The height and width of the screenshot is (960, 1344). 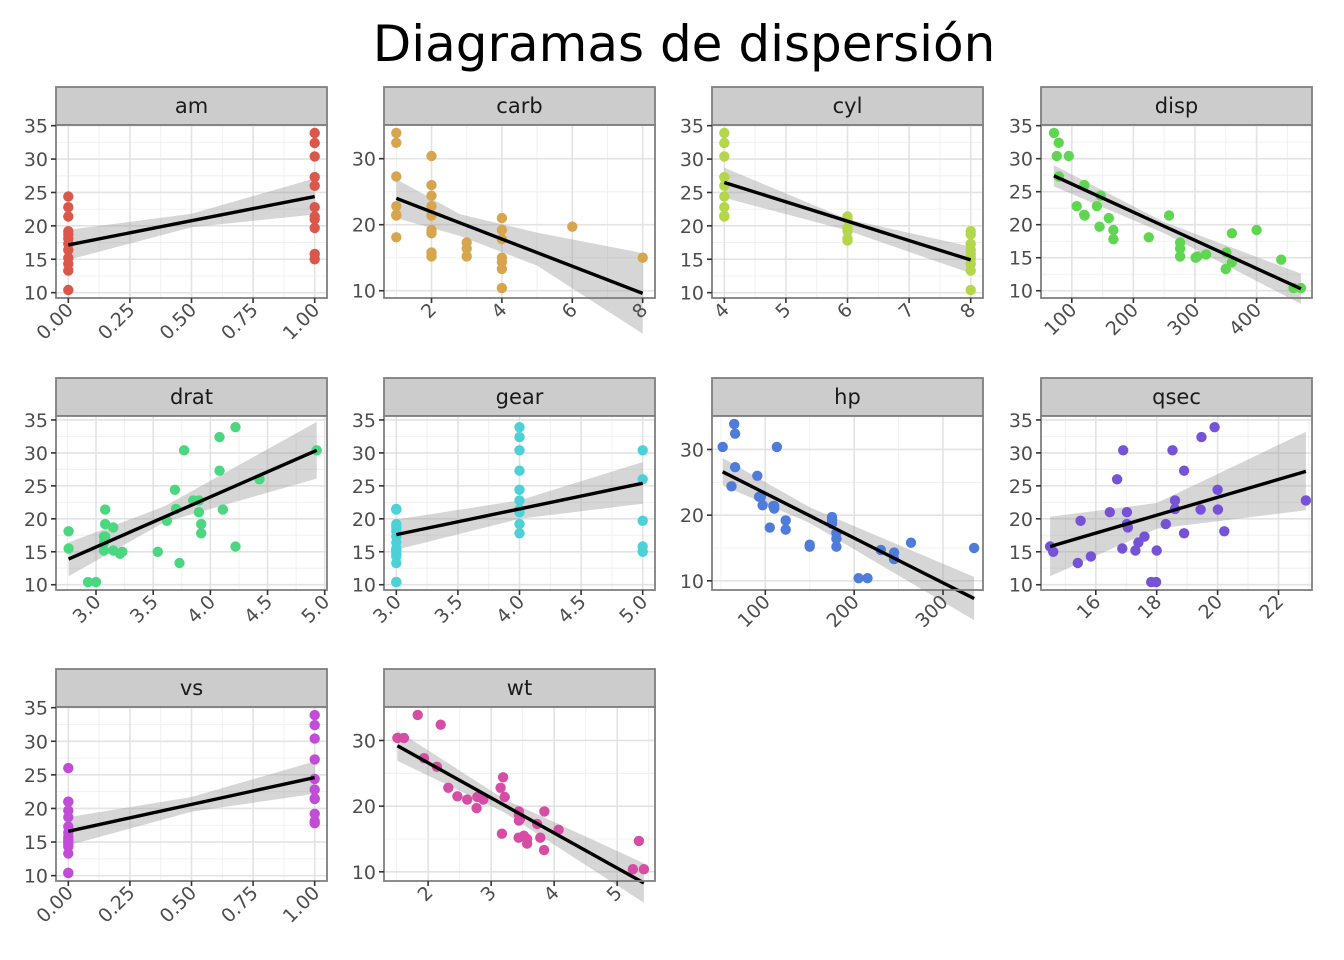 What do you see at coordinates (519, 794) in the screenshot?
I see `panel-background` at bounding box center [519, 794].